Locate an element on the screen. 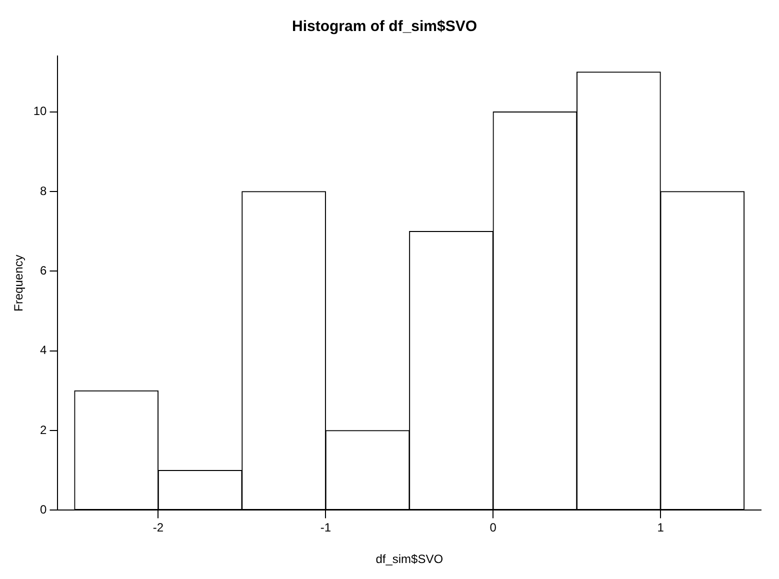  y-tick-label: 2 is located at coordinates (44, 429).